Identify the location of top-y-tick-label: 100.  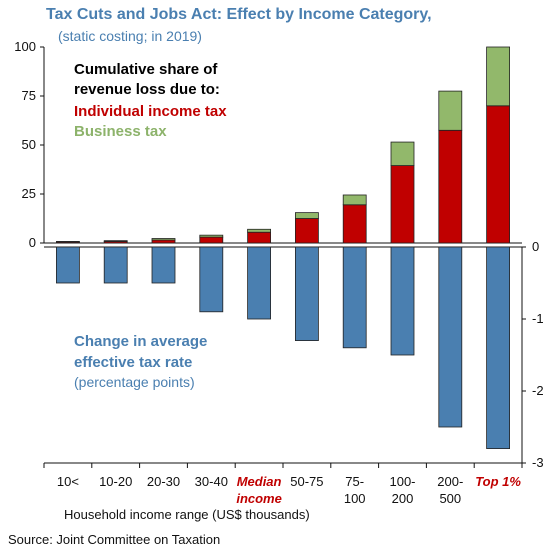
(25, 46).